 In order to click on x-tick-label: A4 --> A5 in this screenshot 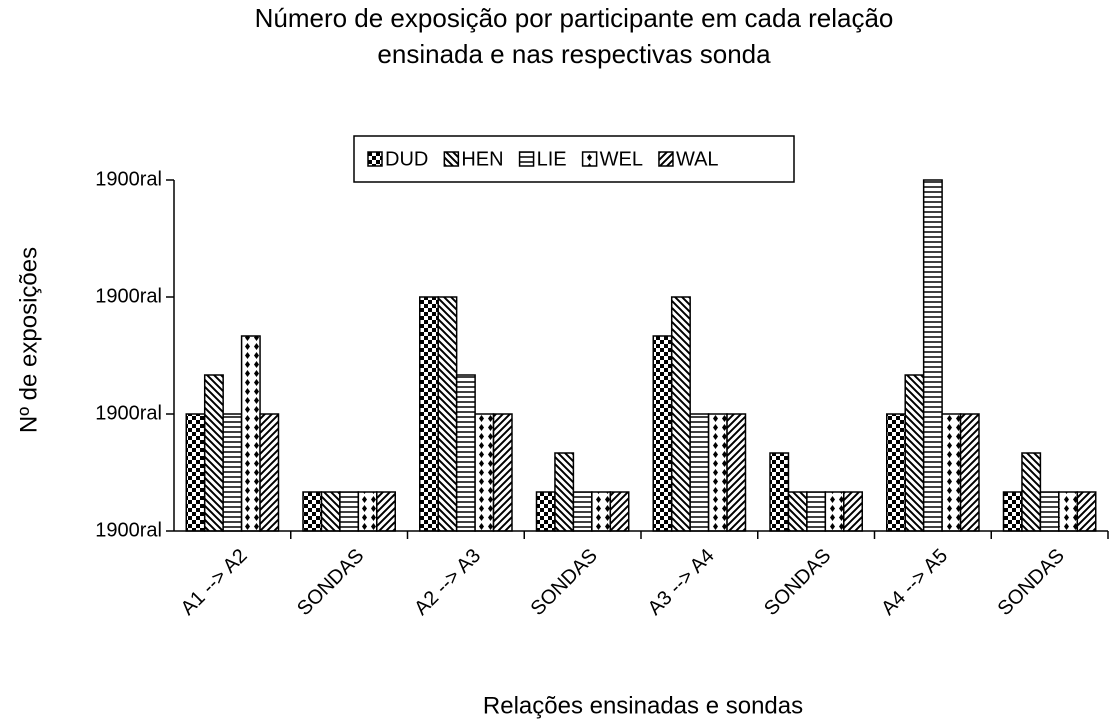, I will do `click(914, 582)`.